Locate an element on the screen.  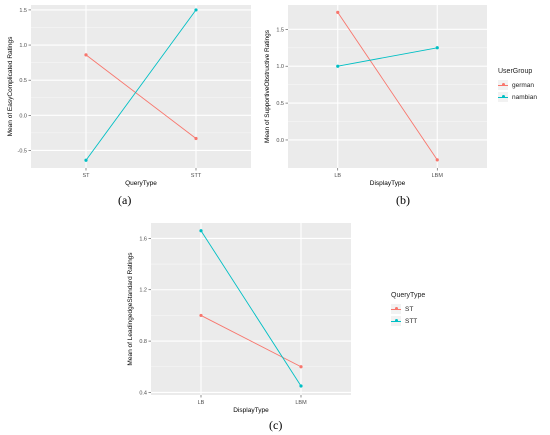
chart-c-y-tick-label: 0.4 is located at coordinates (143, 393).